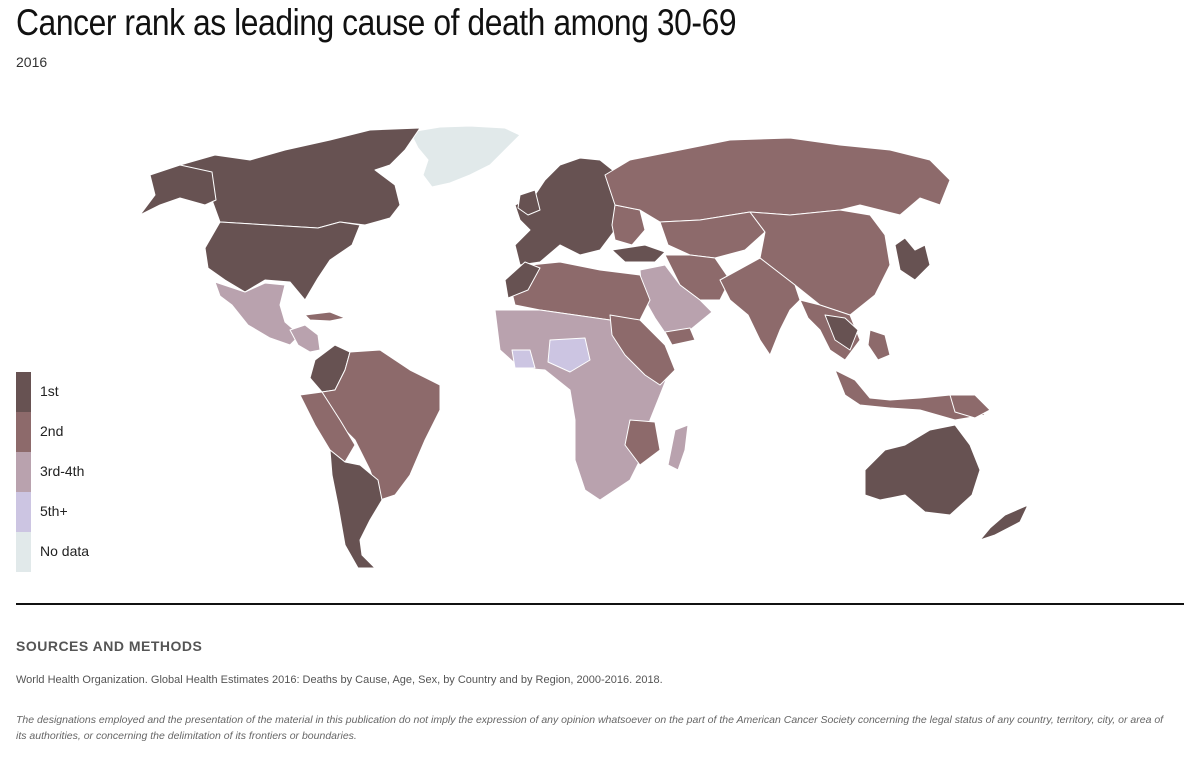 The image size is (1200, 781). What do you see at coordinates (76, 432) in the screenshot?
I see `legend-item-2nd: 2nd` at bounding box center [76, 432].